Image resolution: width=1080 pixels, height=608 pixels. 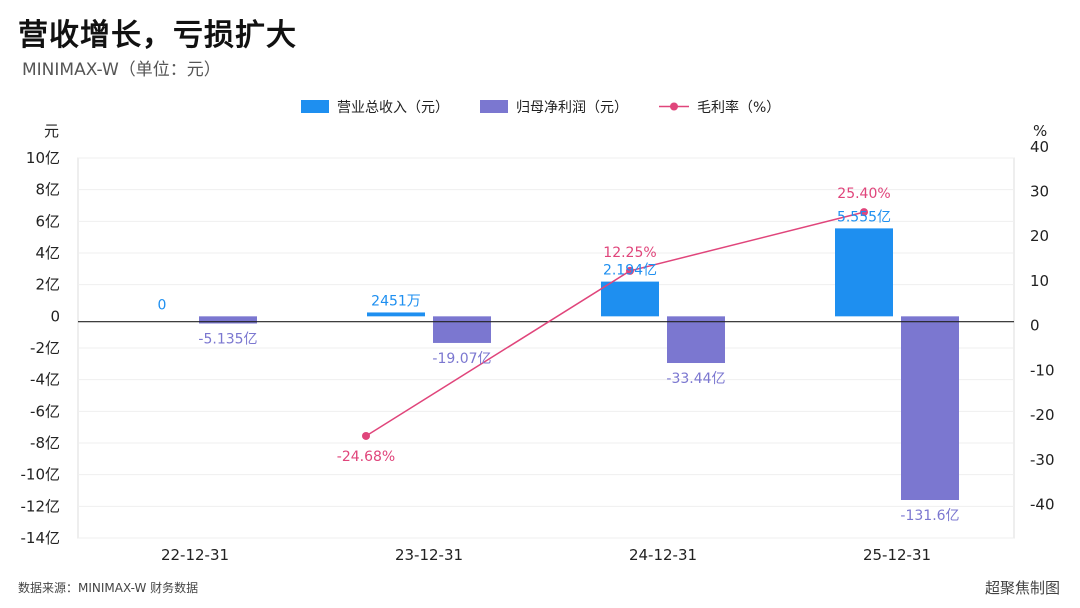 I want to click on legend-label-net-profit: 归母净利润（元）, so click(x=572, y=107).